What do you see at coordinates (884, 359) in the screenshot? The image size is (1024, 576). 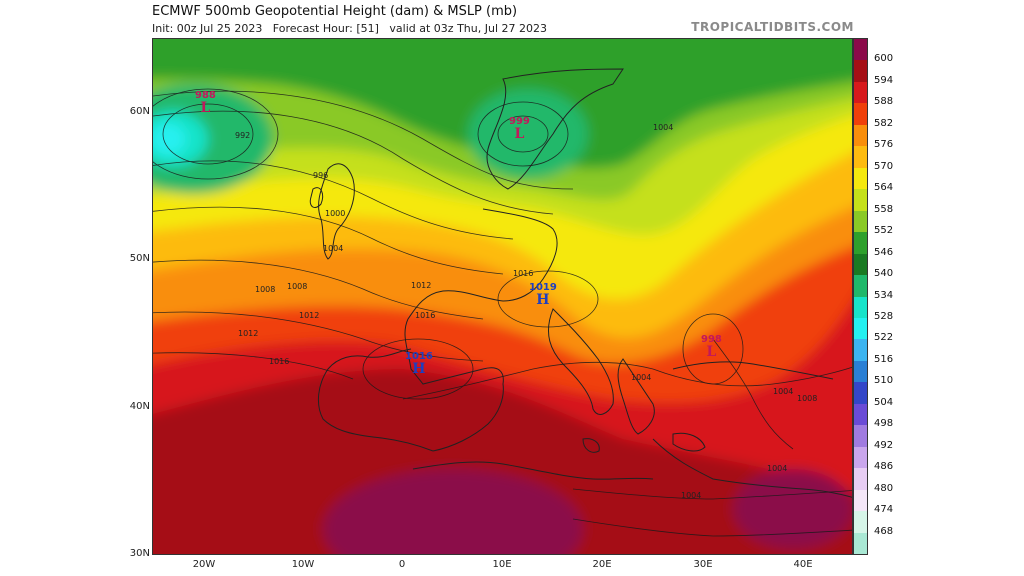 I see `colorbar-level-label: 516` at bounding box center [884, 359].